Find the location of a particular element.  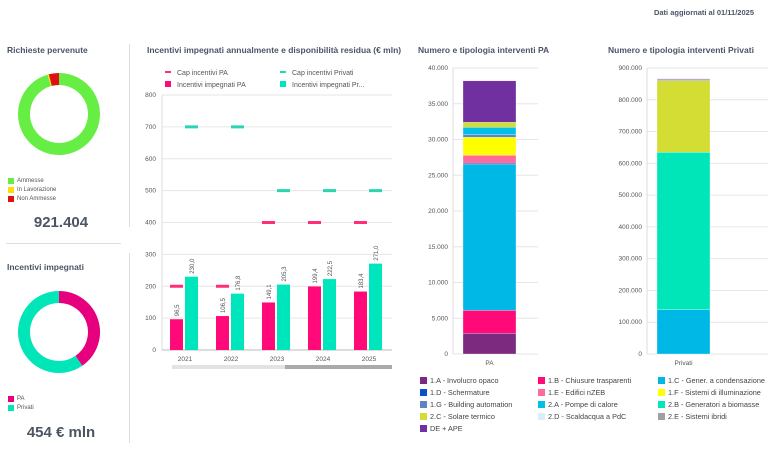

data-label: 183,4 is located at coordinates (362, 281).